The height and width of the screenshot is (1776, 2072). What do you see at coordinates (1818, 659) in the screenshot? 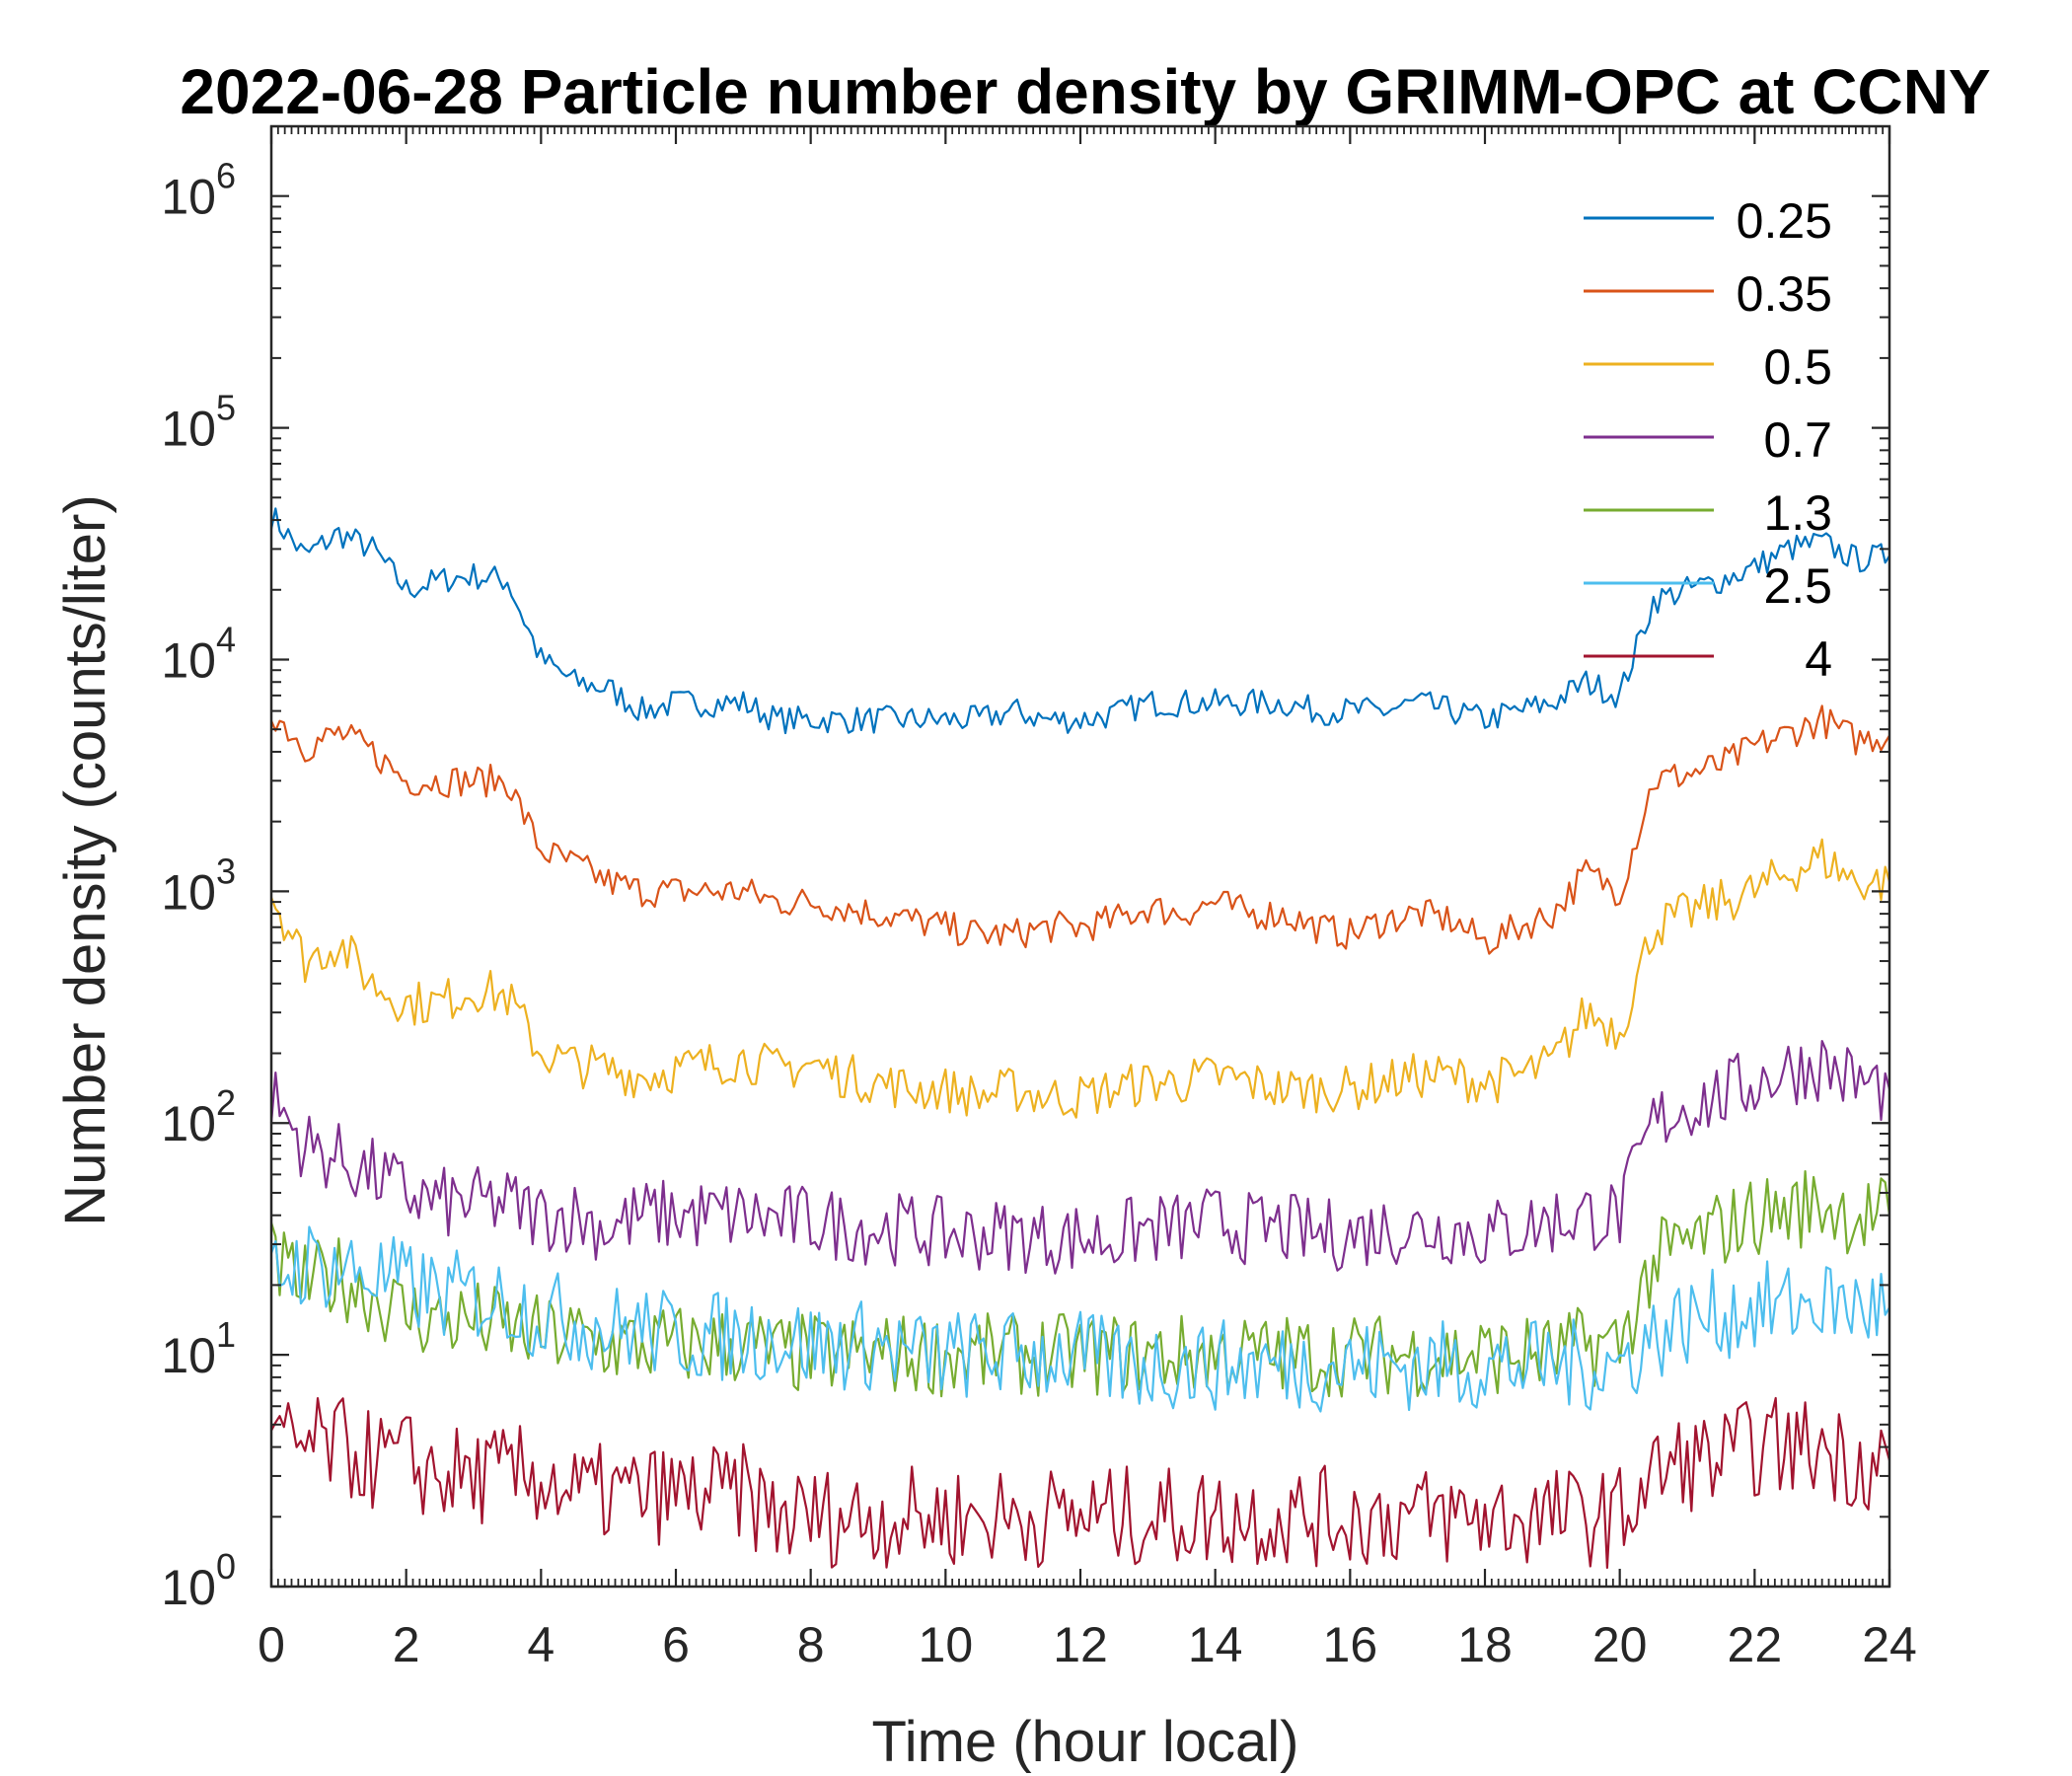
I see `legend-label: 4` at bounding box center [1818, 659].